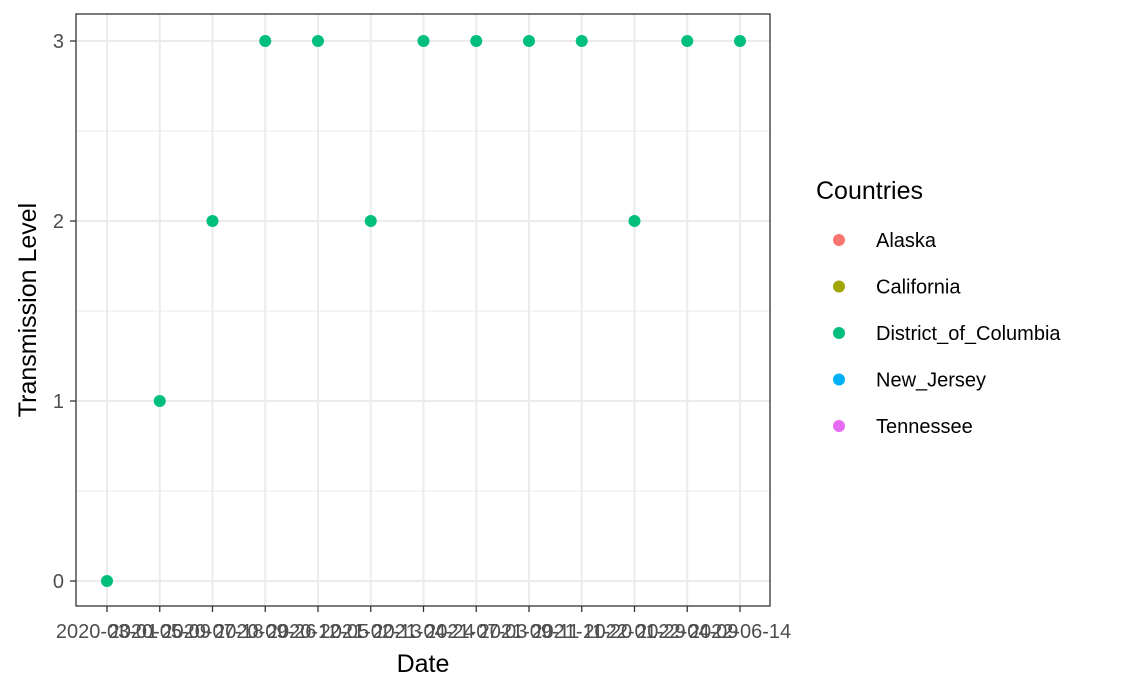 Image resolution: width=1122 pixels, height=693 pixels. I want to click on x-tick-label: 2020-12-05, so click(318, 632).